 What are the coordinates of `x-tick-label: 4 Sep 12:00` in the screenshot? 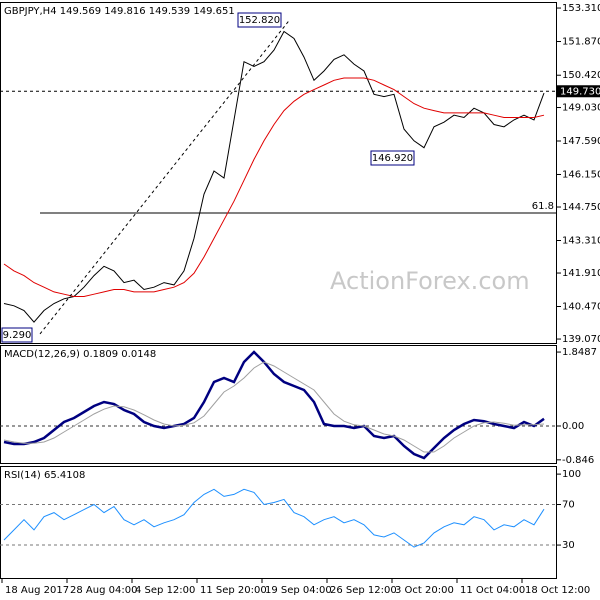 It's located at (165, 590).